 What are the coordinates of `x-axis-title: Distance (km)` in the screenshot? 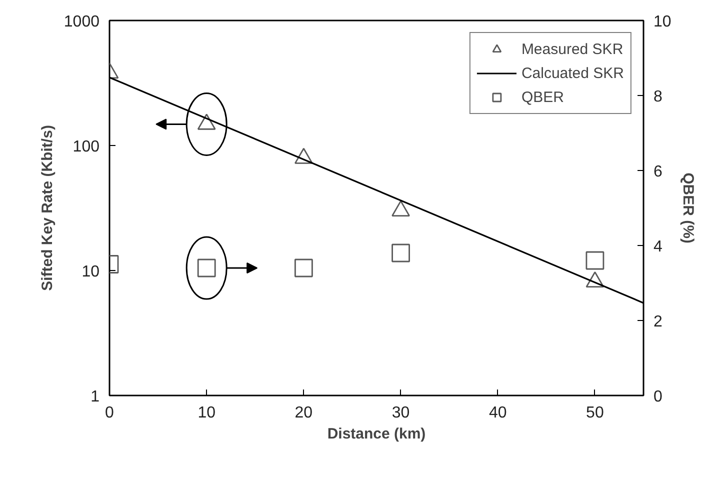 It's located at (376, 434).